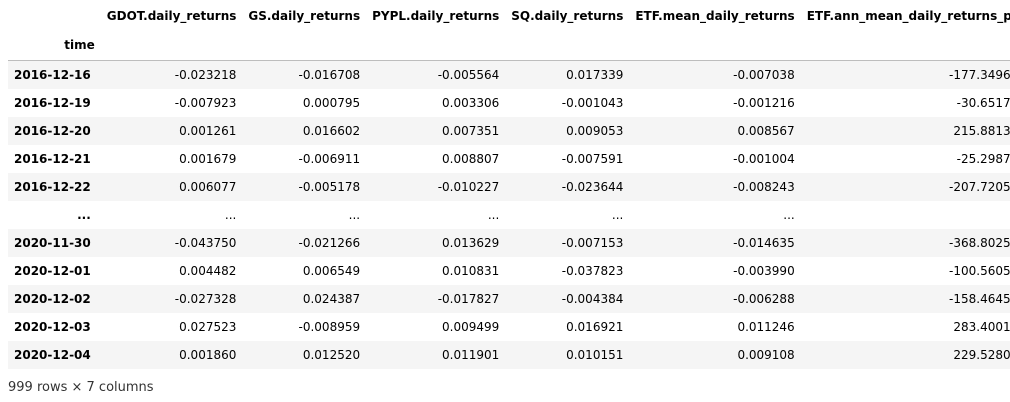  I want to click on index-name-row: time, so click(509, 45).